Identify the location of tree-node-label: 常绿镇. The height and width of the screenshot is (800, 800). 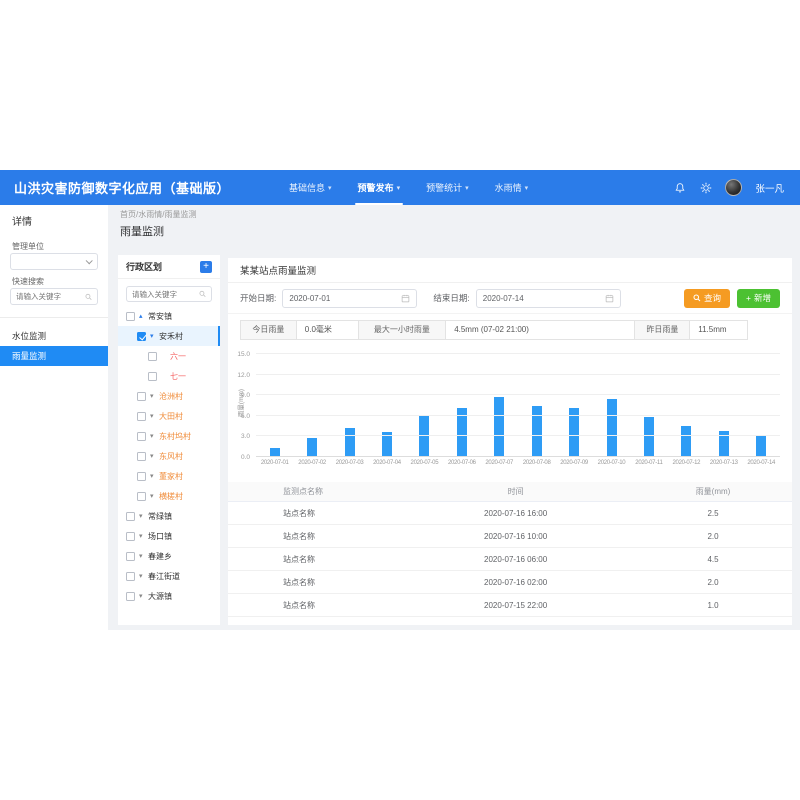
(160, 516).